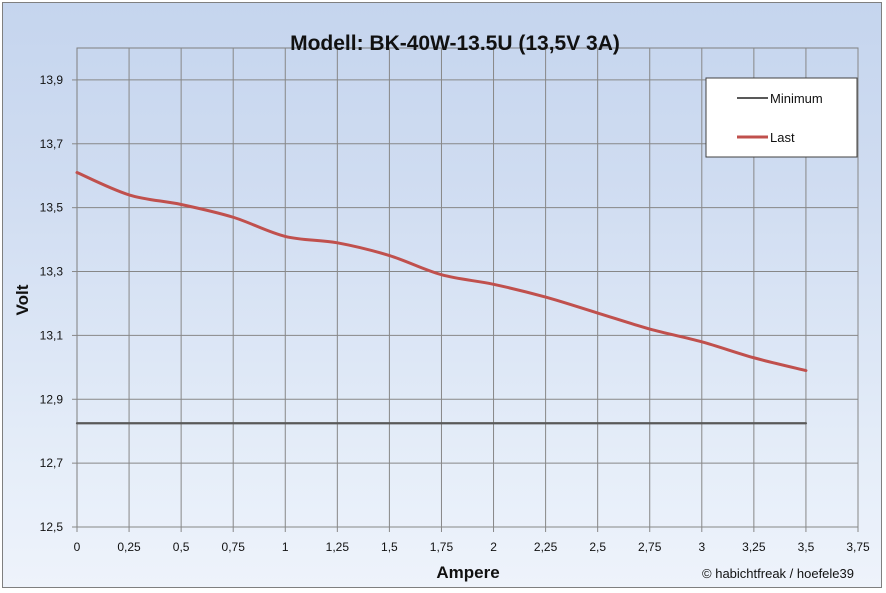 The height and width of the screenshot is (593, 886). Describe the element at coordinates (129, 547) in the screenshot. I see `x-tick-label: 0,25` at that location.